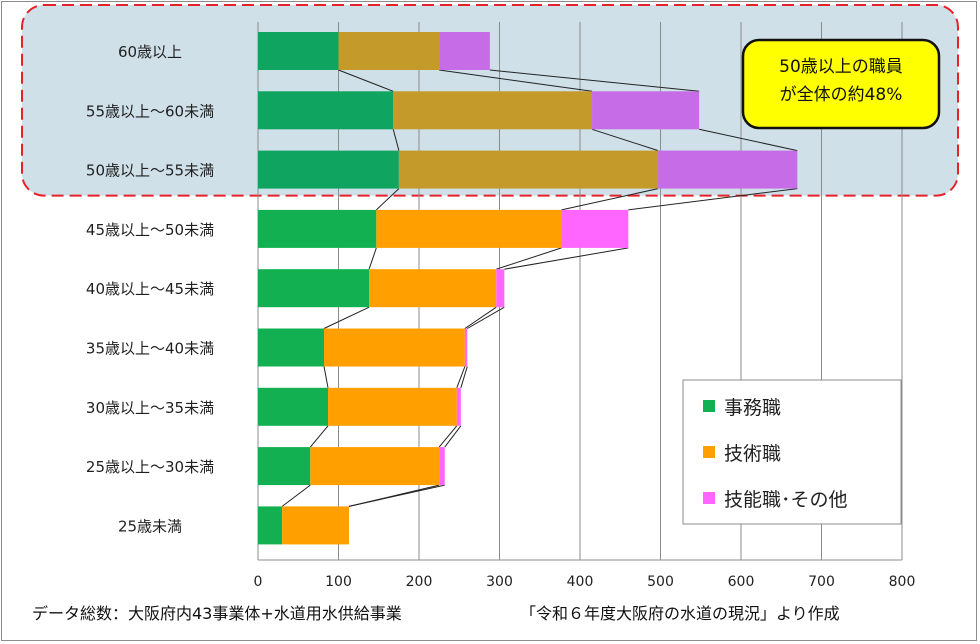  I want to click on footnote-data-count: データ総数：大阪府内43事業体+水道用水供給事業, so click(217, 613).